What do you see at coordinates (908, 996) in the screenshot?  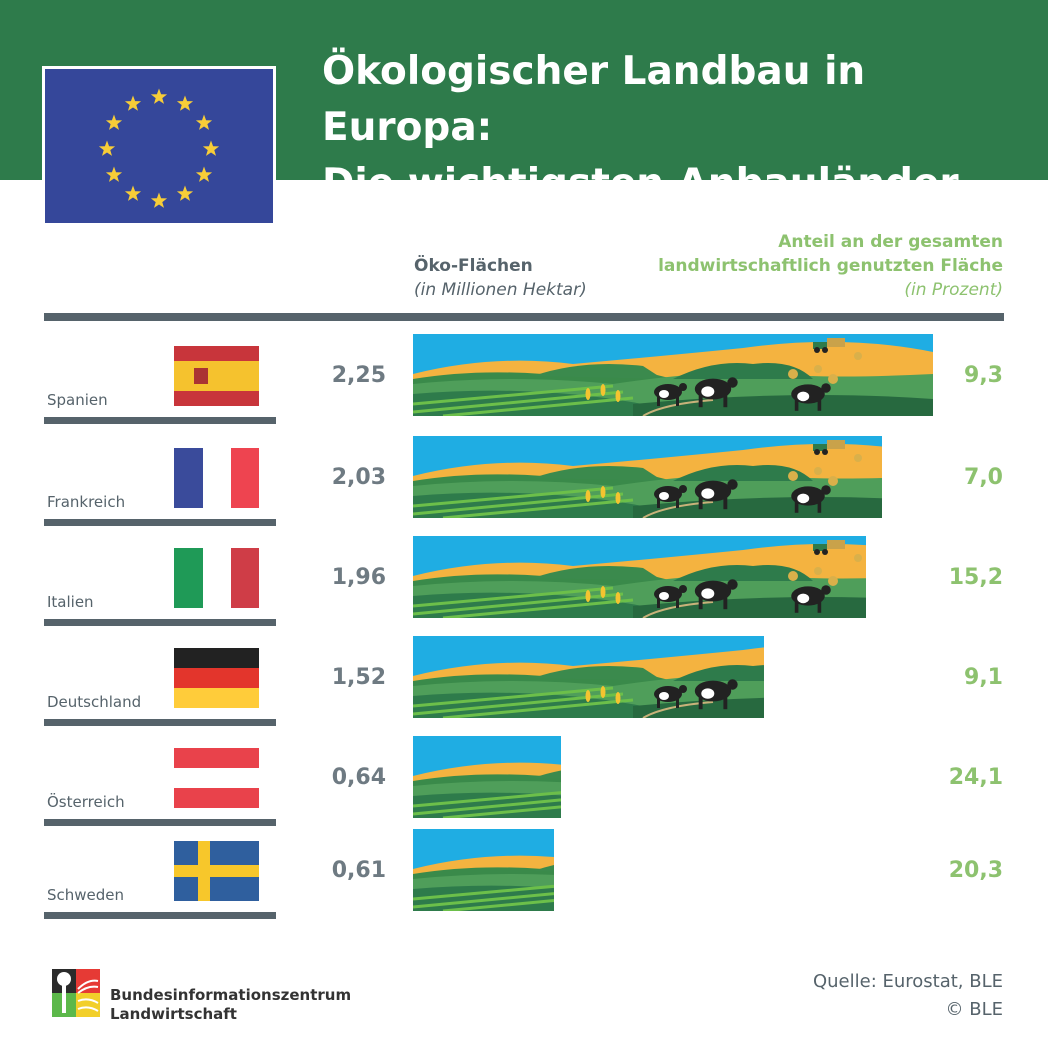 I see `source-note: Quelle: Eurostat, BLE © BLE` at bounding box center [908, 996].